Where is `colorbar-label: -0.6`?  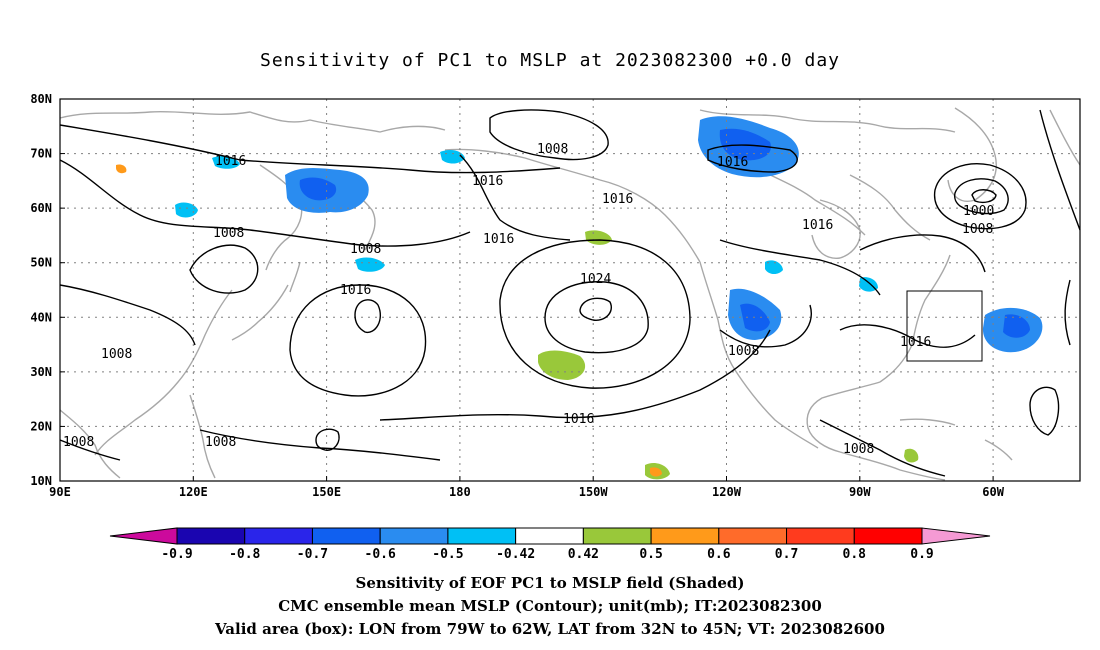
colorbar-label: -0.6 is located at coordinates (380, 554).